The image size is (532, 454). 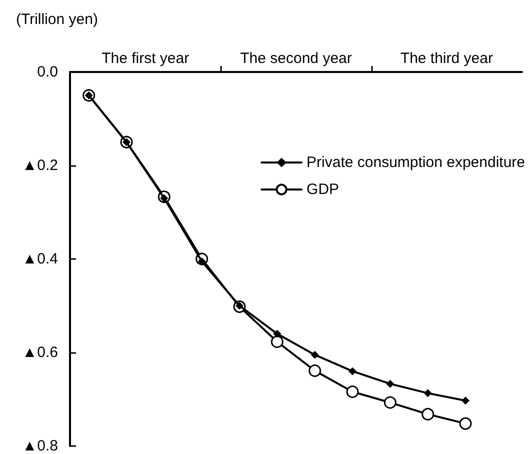 What do you see at coordinates (416, 162) in the screenshot?
I see `legend-label: Private consumption expenditure` at bounding box center [416, 162].